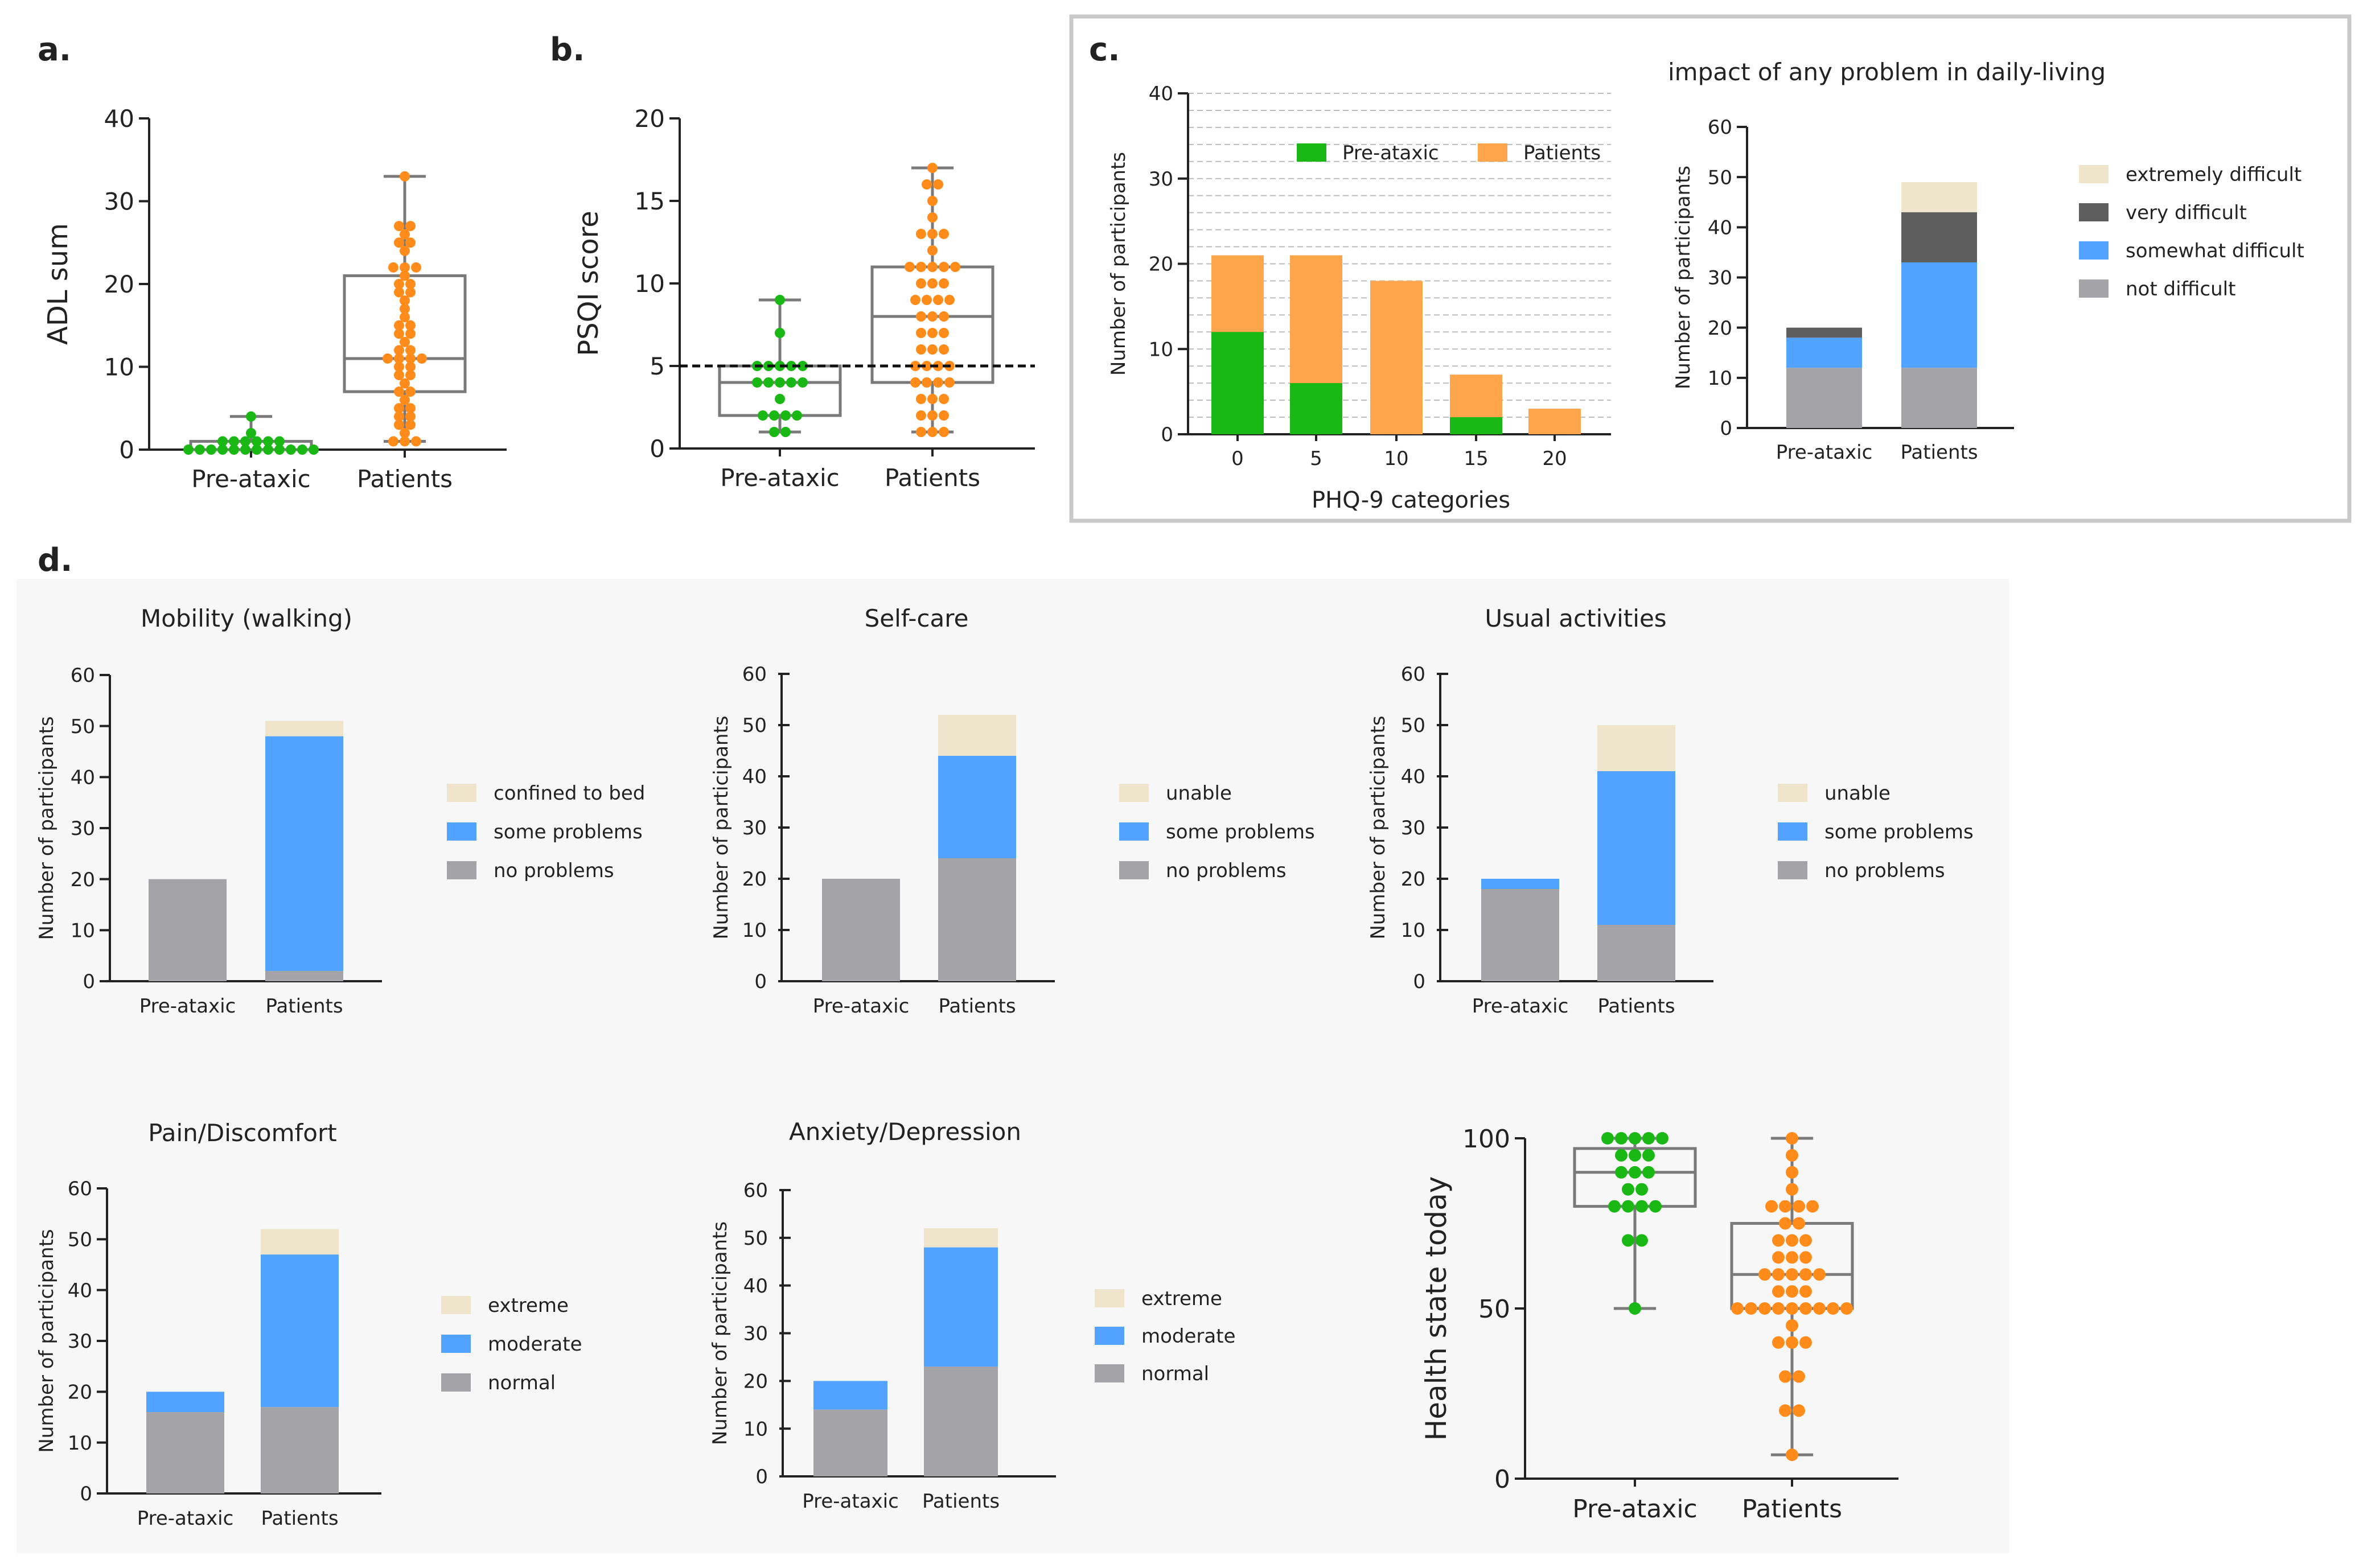 The height and width of the screenshot is (1568, 2359). What do you see at coordinates (1899, 832) in the screenshot?
I see `legend-label: some problems` at bounding box center [1899, 832].